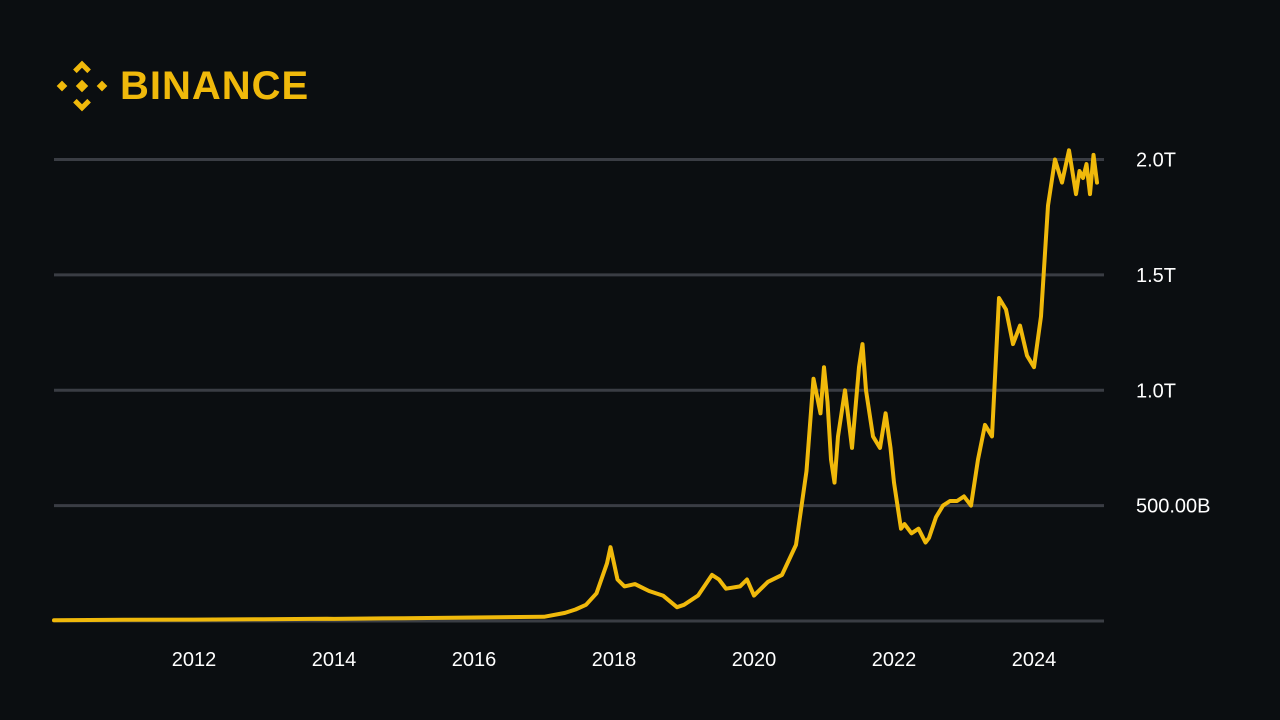 This screenshot has height=720, width=1280. Describe the element at coordinates (82, 86) in the screenshot. I see `binance-diamond-icon` at that location.